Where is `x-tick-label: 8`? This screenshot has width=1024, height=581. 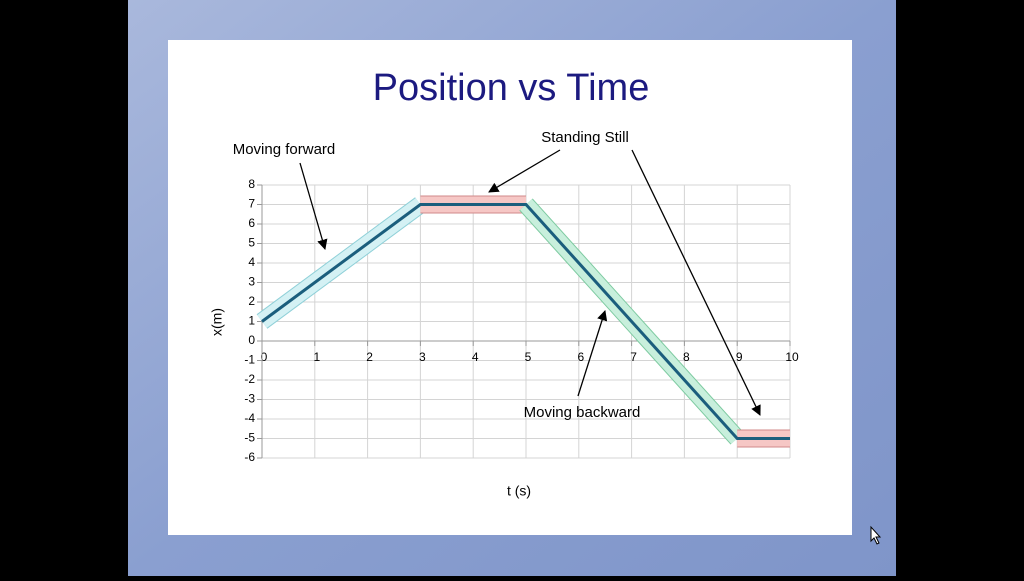
x-tick-label: 8 is located at coordinates (686, 357).